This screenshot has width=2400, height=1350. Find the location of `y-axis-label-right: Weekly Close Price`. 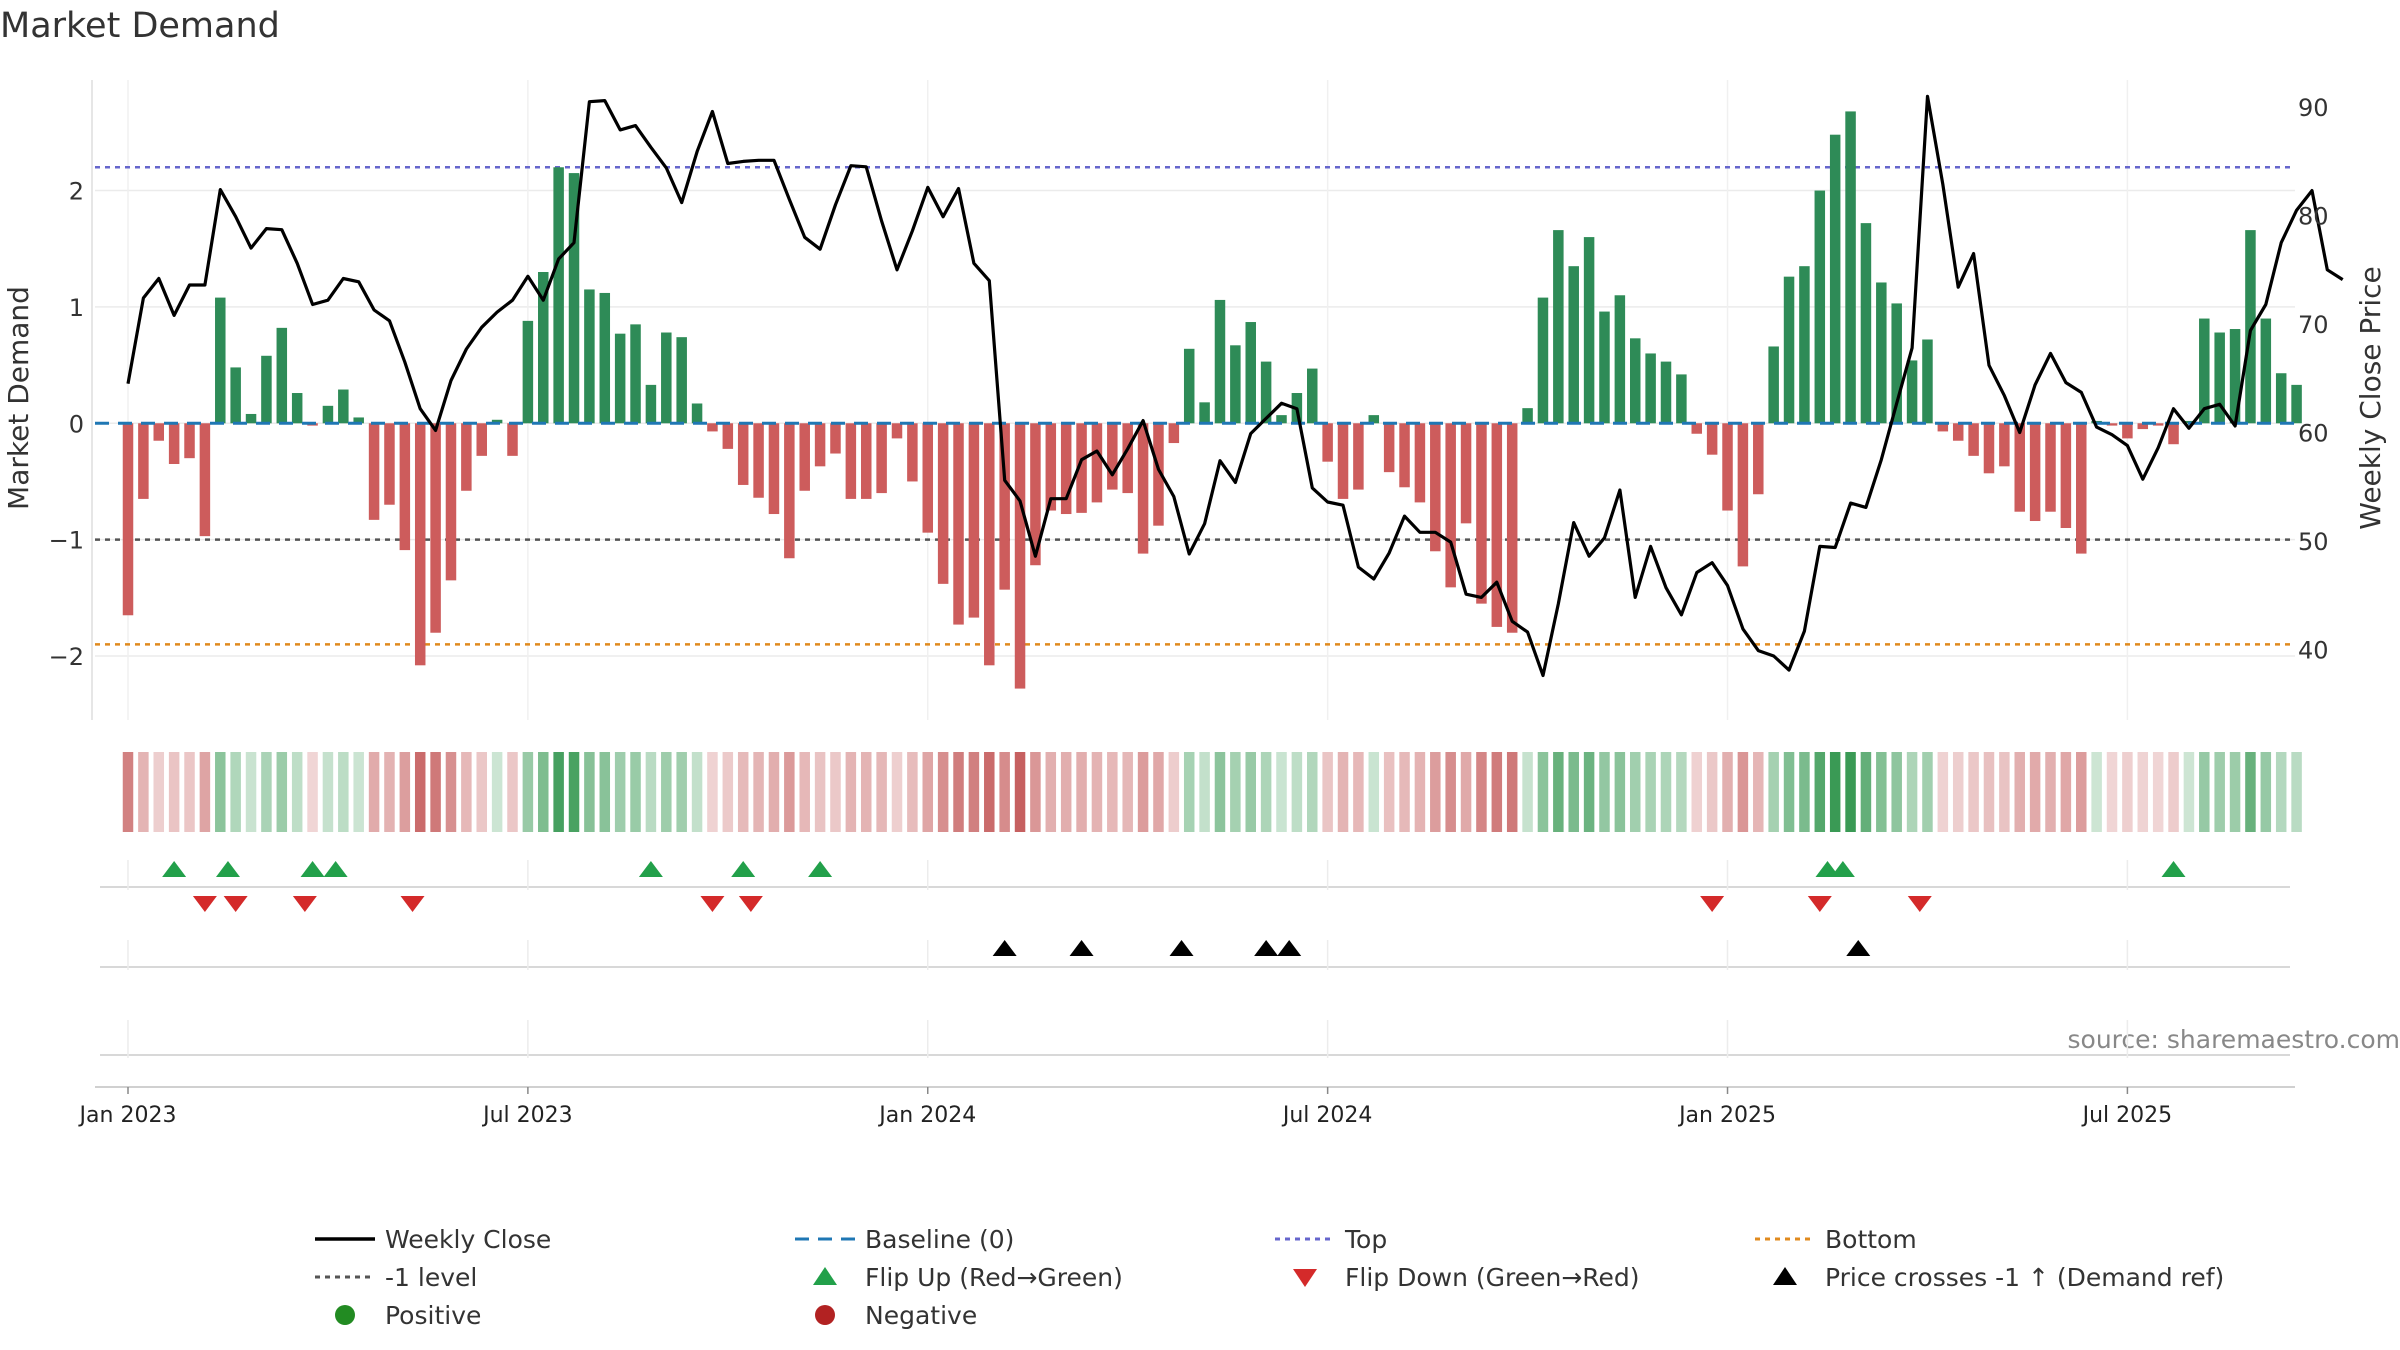

y-axis-label-right: Weekly Close Price is located at coordinates (2370, 397).